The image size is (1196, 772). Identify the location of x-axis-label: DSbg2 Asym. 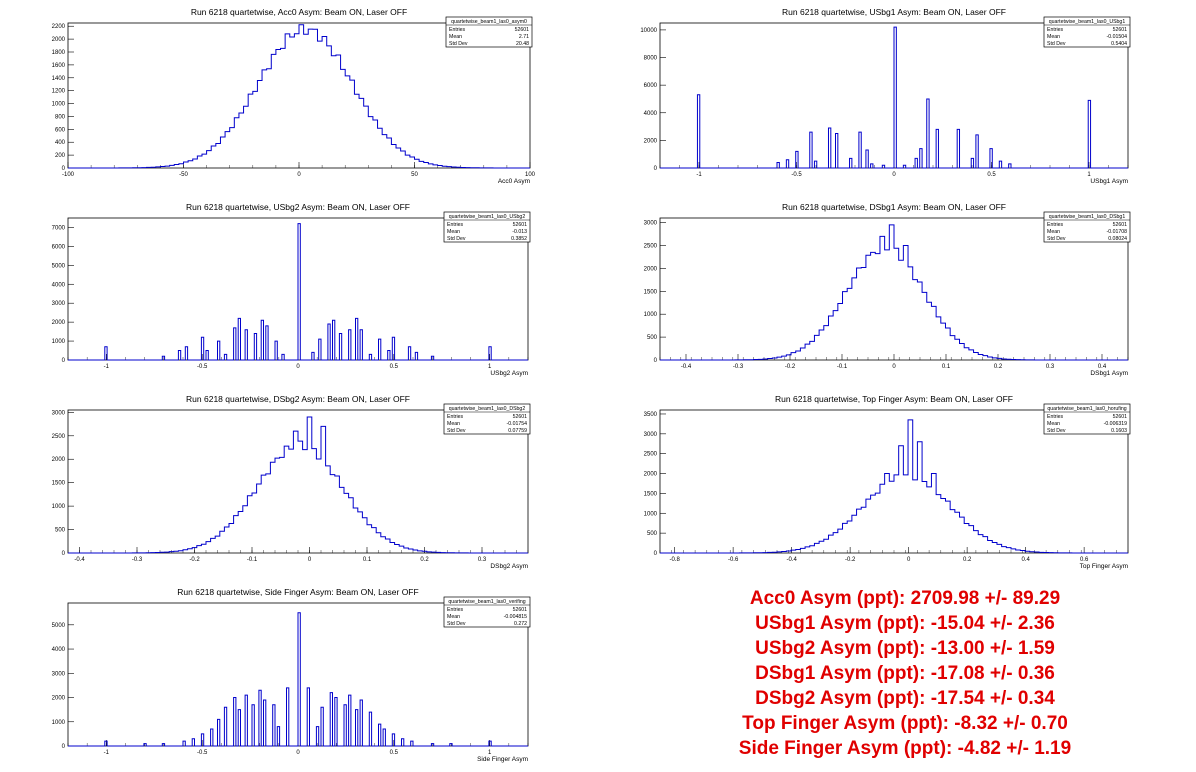
(509, 566).